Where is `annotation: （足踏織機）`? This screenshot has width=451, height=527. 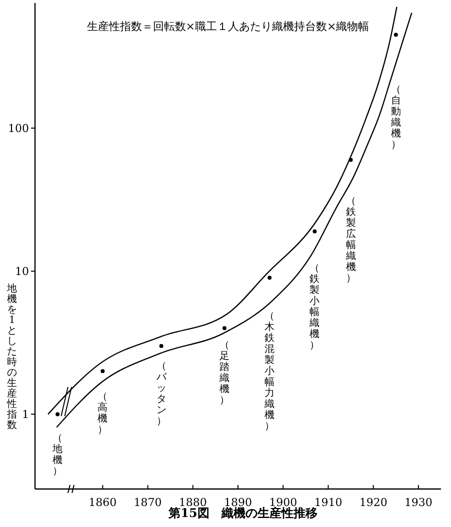
annotation: （足踏織機） is located at coordinates (224, 373).